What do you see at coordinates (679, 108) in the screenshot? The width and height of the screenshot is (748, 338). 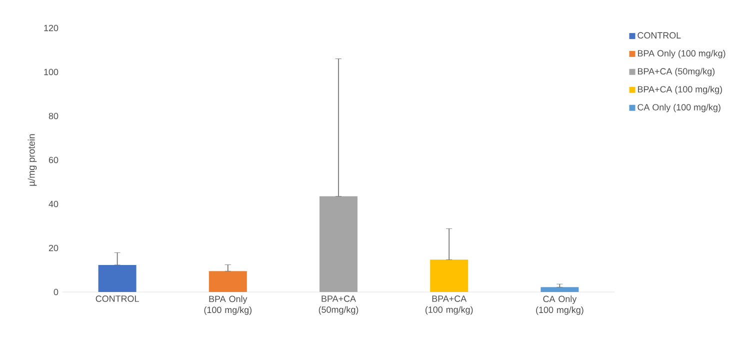 I see `legend-label: CA Only (100 mg/kg)` at bounding box center [679, 108].